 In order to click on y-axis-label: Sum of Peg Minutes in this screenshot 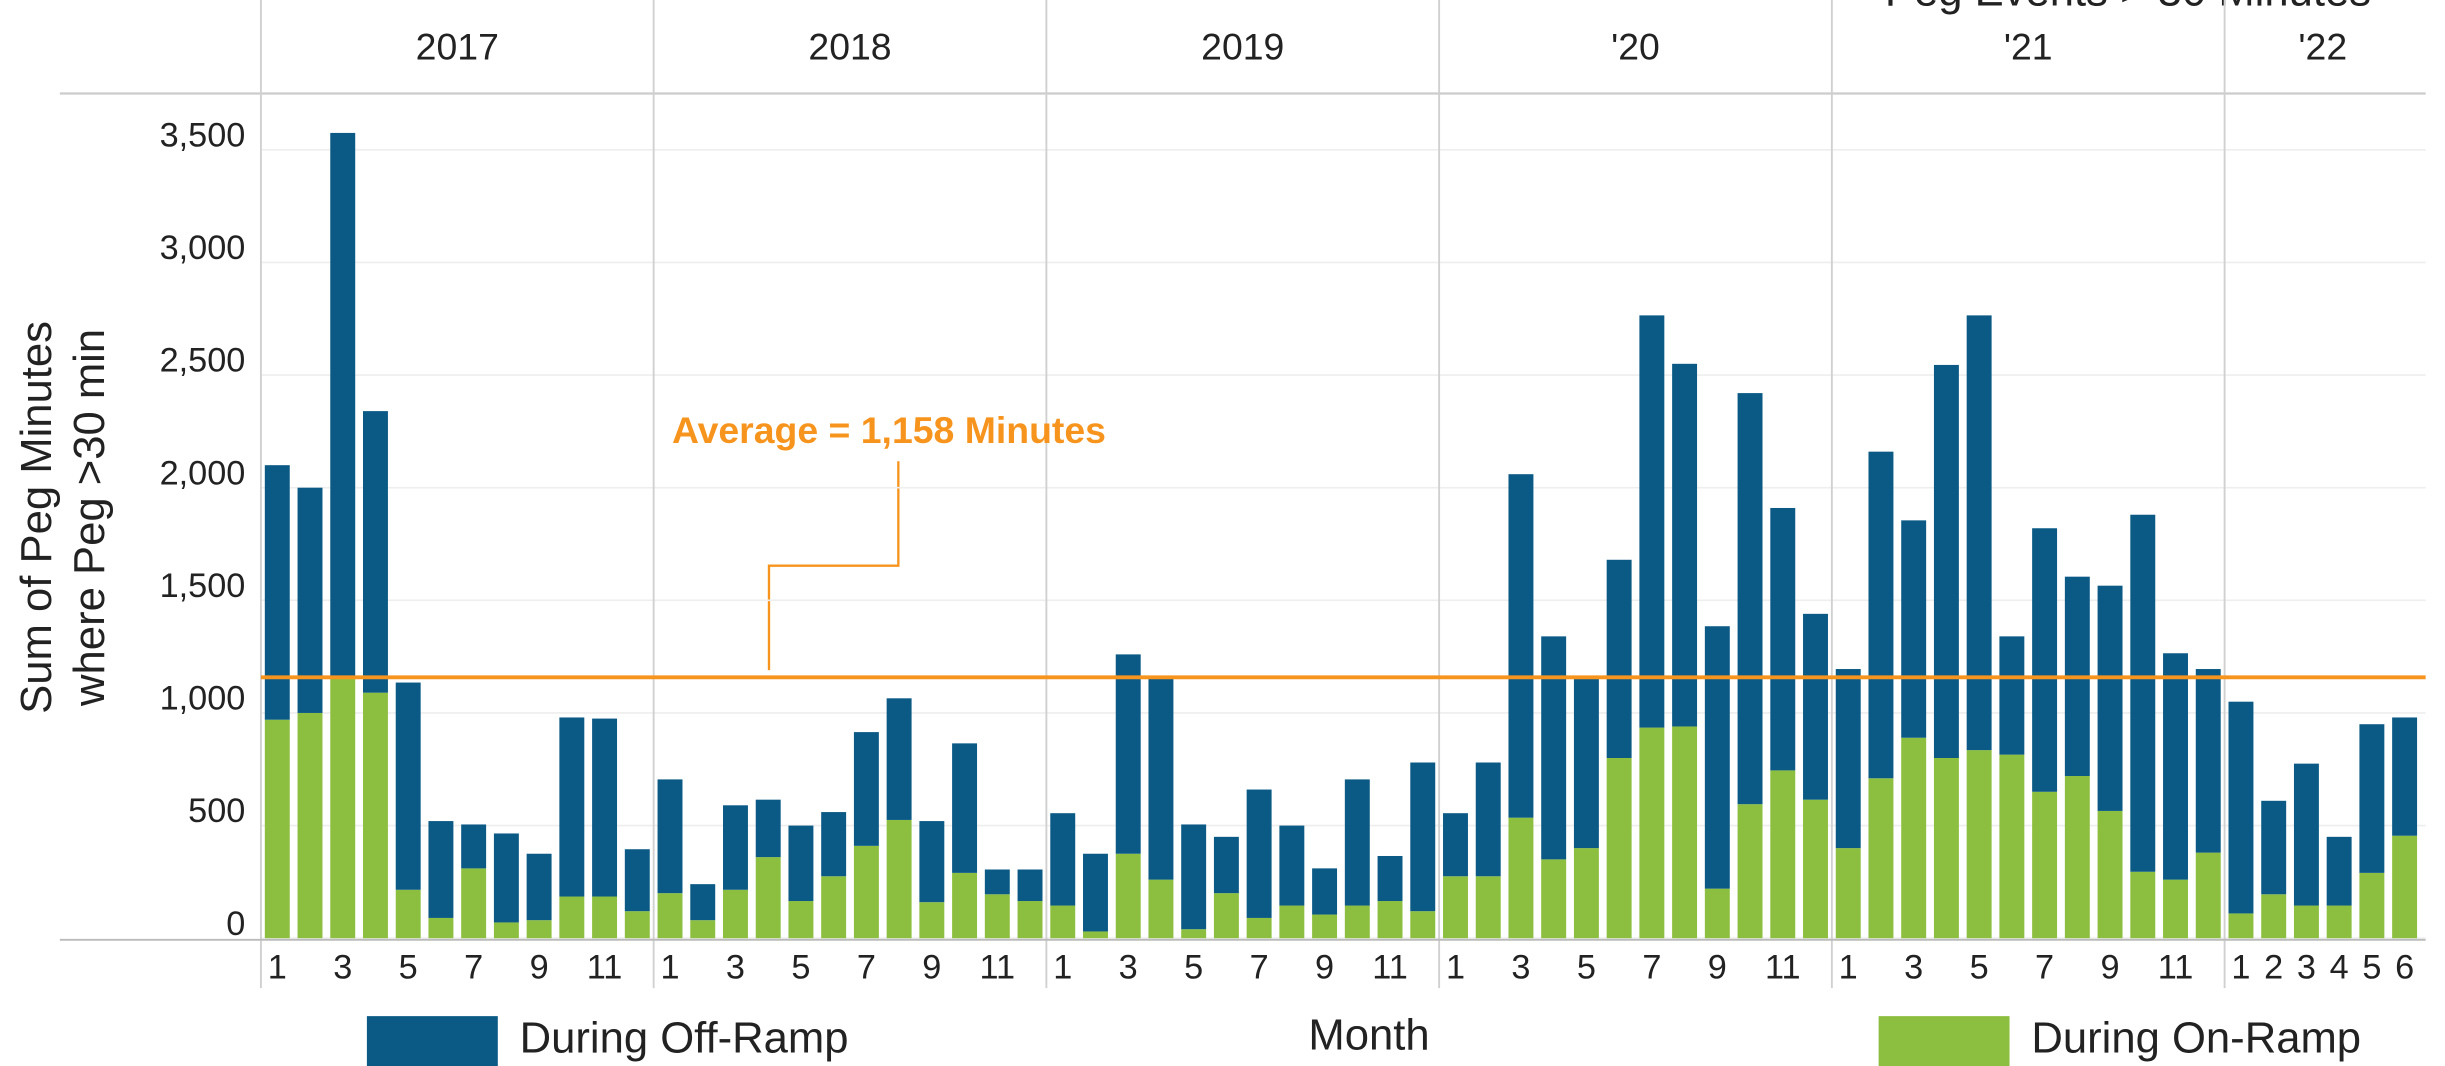, I will do `click(37, 517)`.